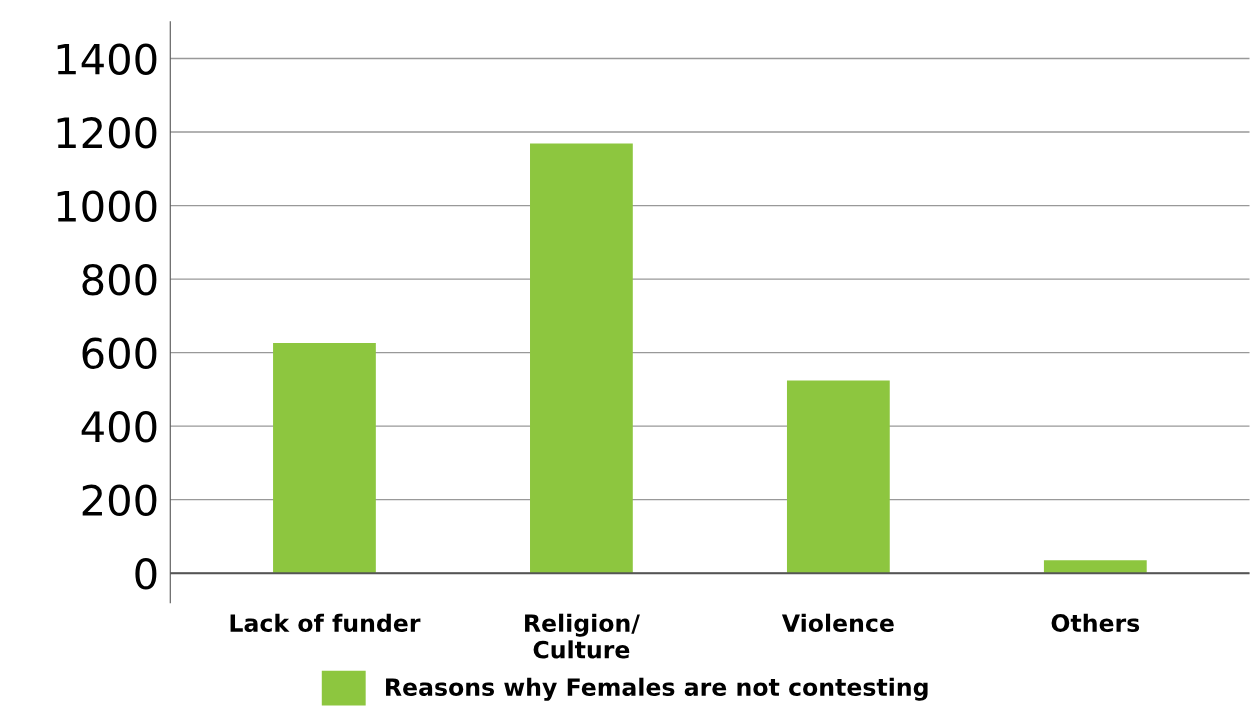 The width and height of the screenshot is (1252, 726). Describe the element at coordinates (119, 353) in the screenshot. I see `y-tick-label: 600` at that location.